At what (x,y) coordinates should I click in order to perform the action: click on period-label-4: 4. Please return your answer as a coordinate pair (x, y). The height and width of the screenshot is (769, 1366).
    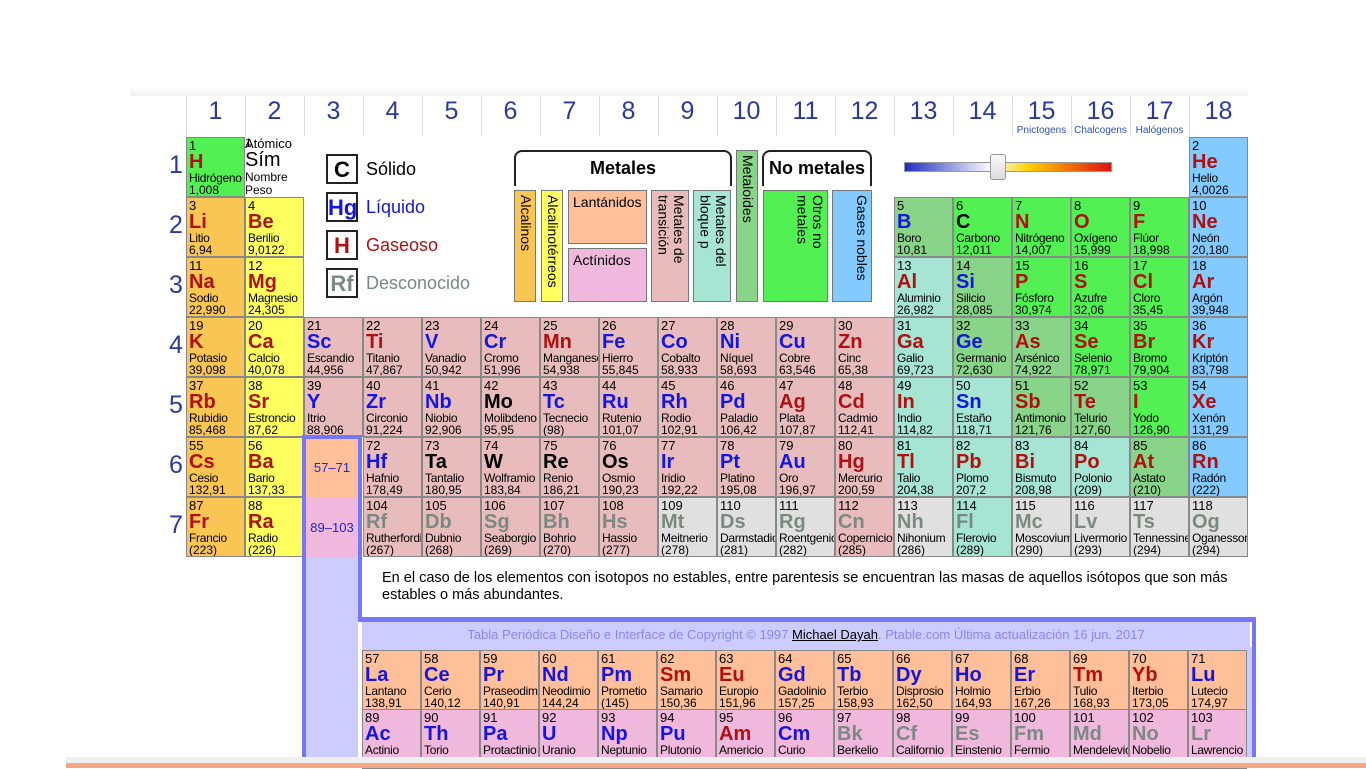
    Looking at the image, I should click on (176, 345).